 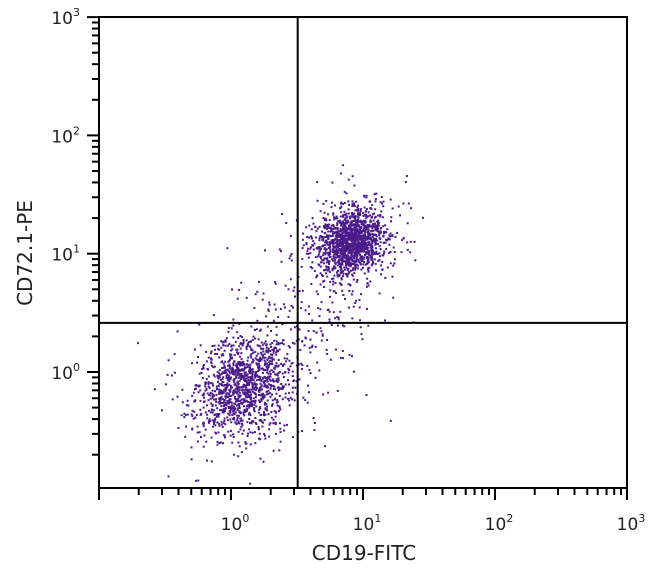 What do you see at coordinates (93, 236) in the screenshot?
I see `y-axis-ticks` at bounding box center [93, 236].